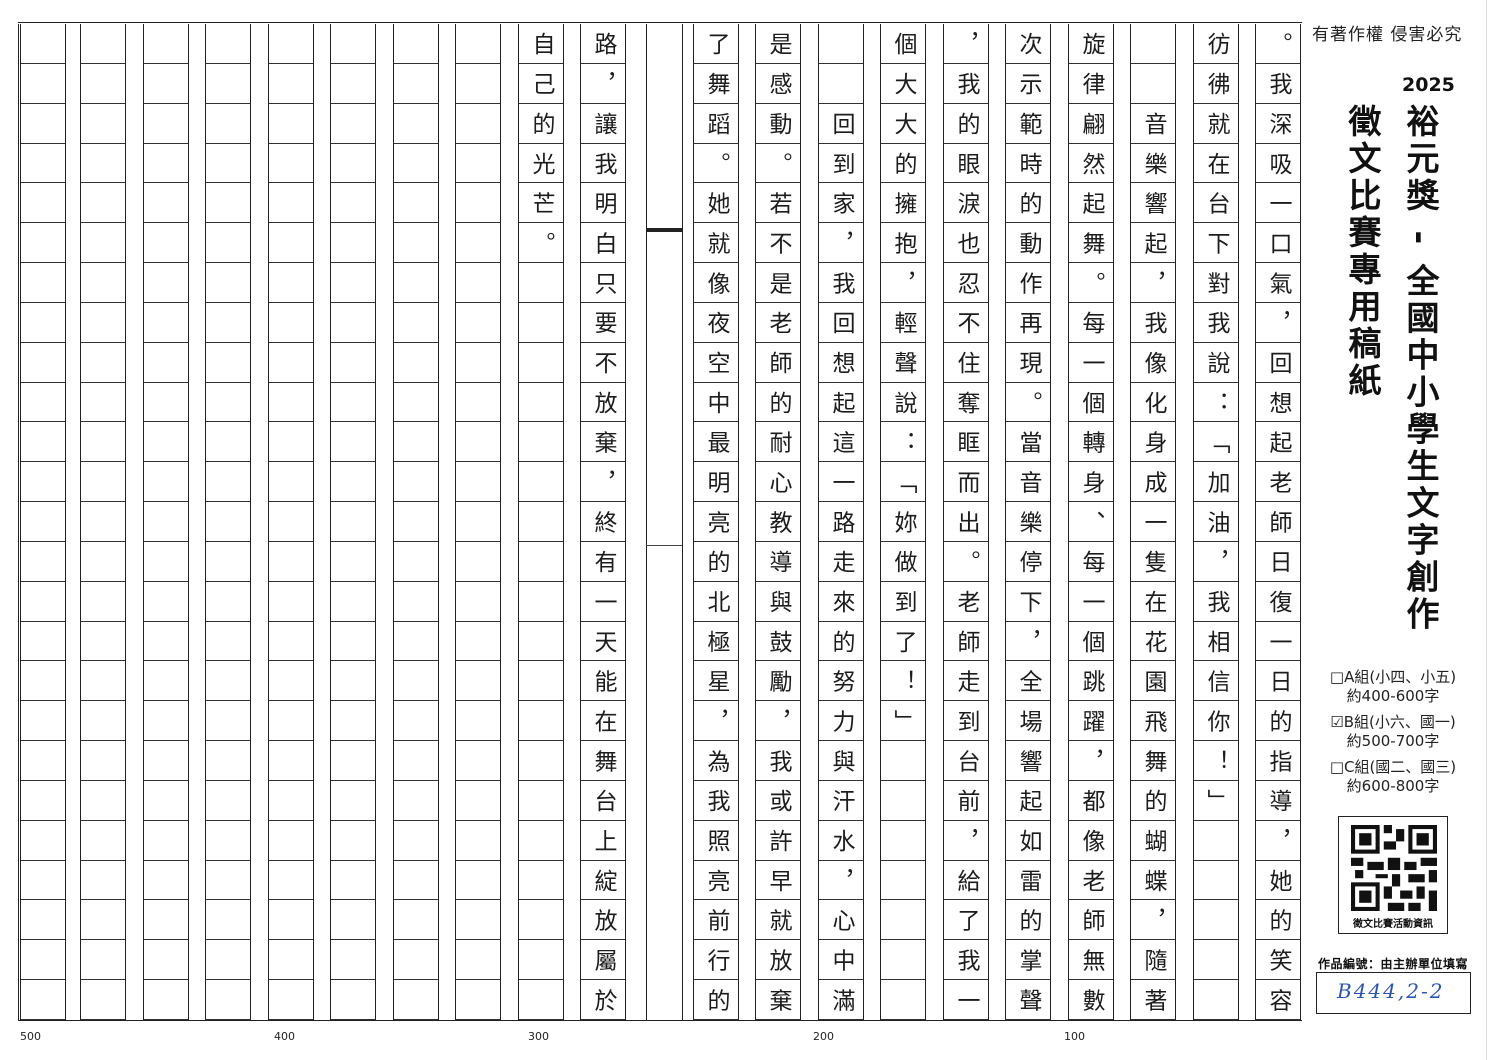 The image size is (1500, 1060). I want to click on group-option-c: □C組(國二、國三) 約600-800字, so click(1393, 777).